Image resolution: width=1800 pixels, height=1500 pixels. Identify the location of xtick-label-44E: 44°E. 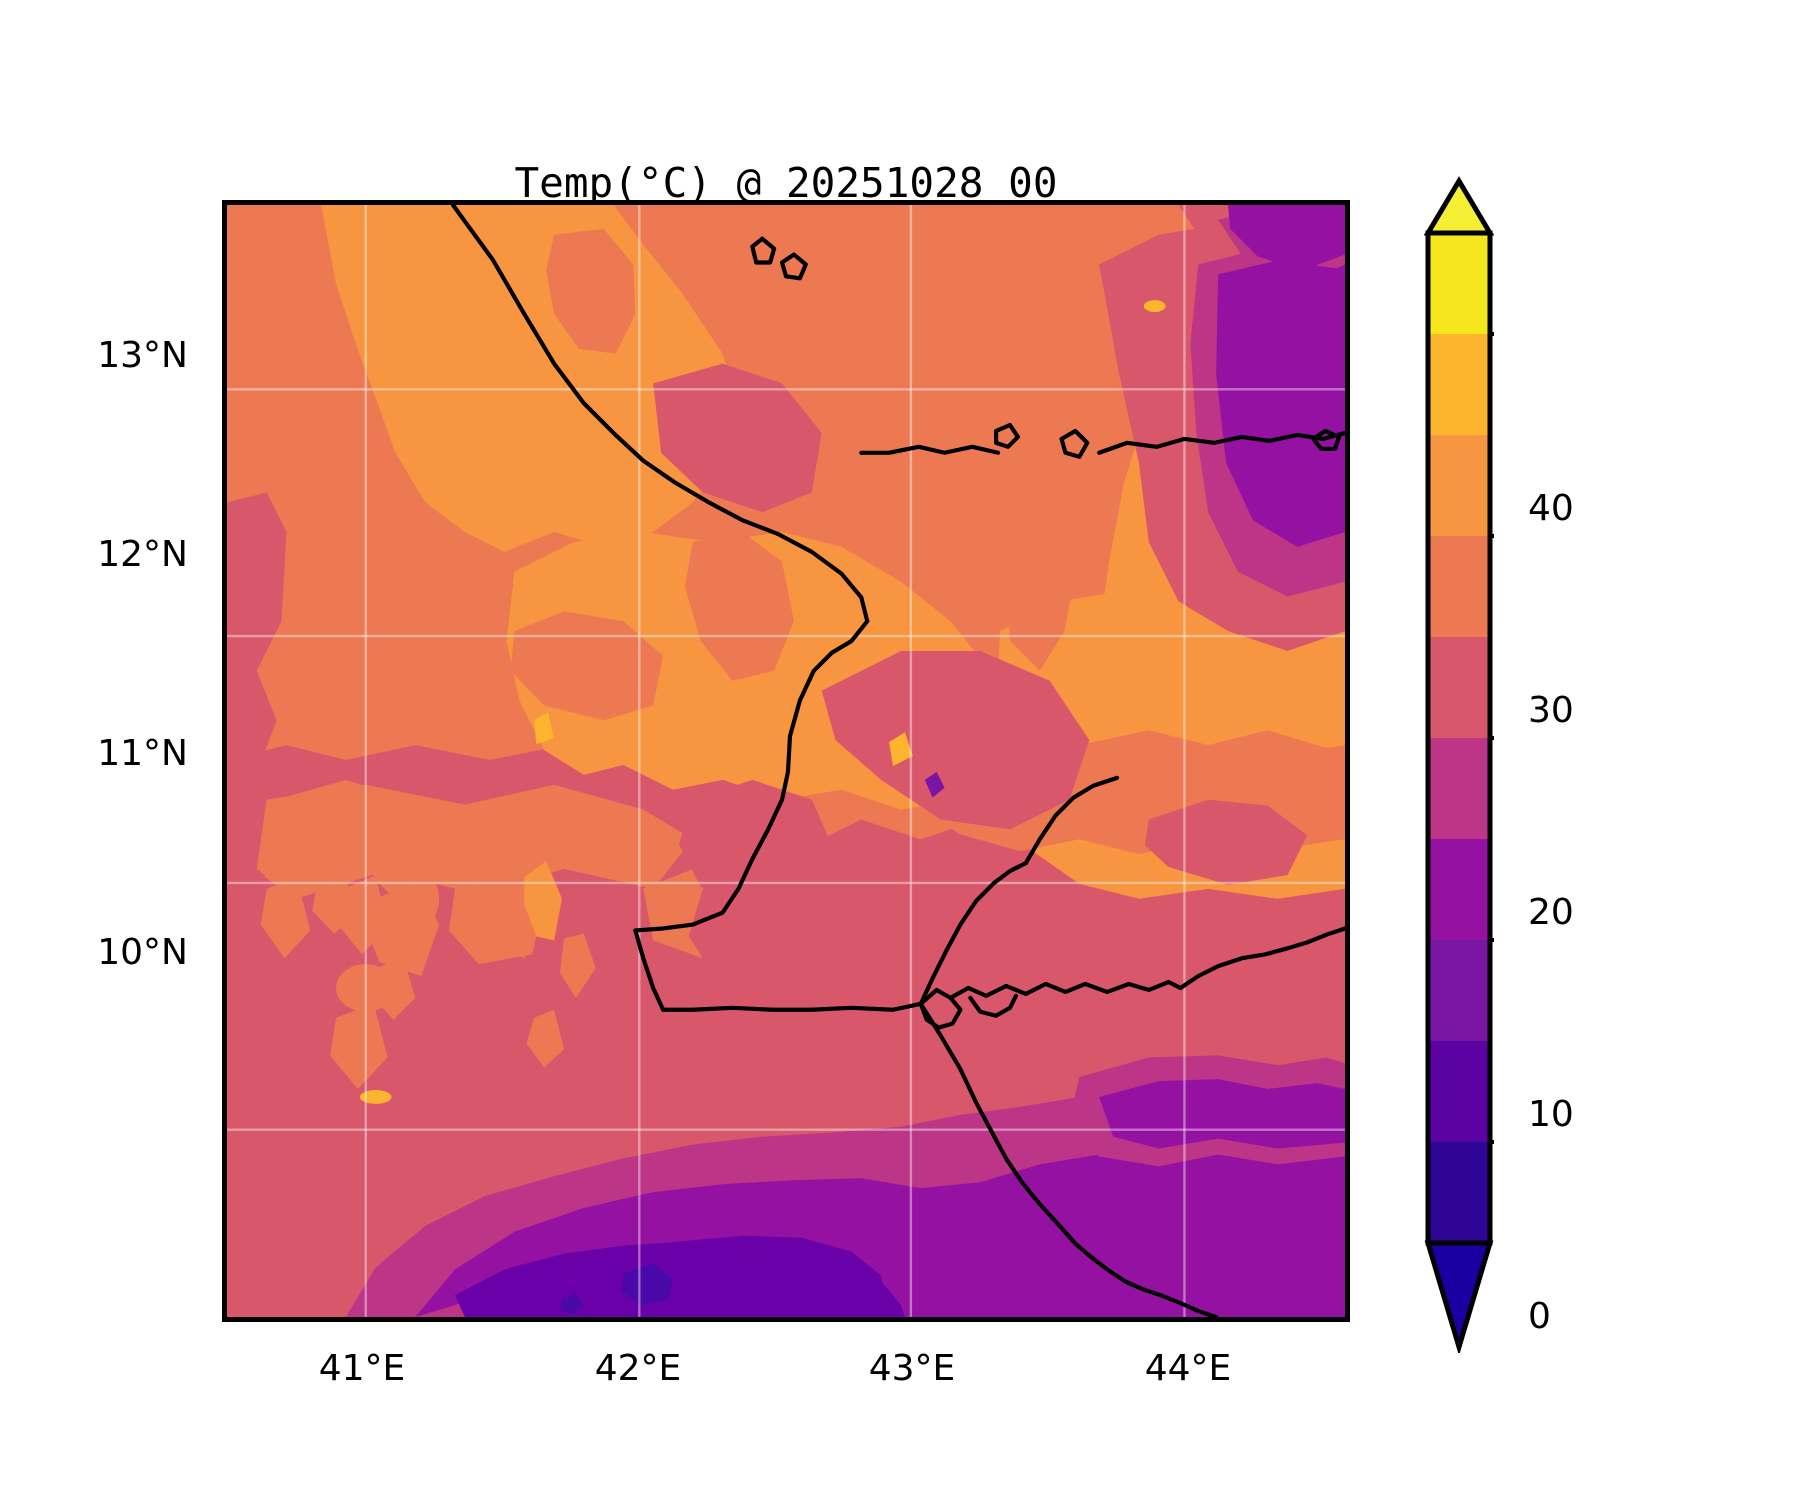
(1188, 1368).